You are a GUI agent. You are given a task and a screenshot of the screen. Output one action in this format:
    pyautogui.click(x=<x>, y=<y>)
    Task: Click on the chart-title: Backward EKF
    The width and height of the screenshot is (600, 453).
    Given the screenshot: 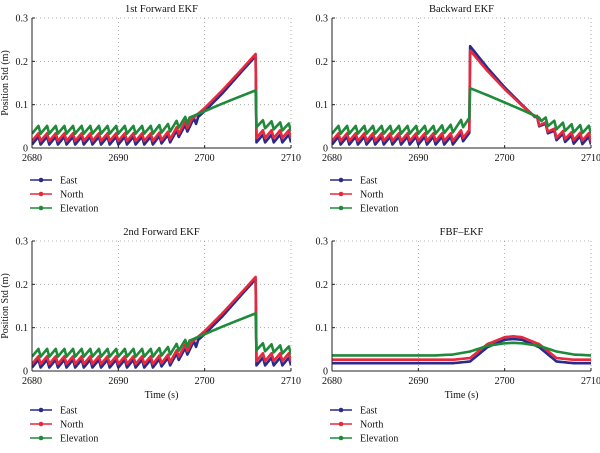 What is the action you would take?
    pyautogui.click(x=461, y=9)
    